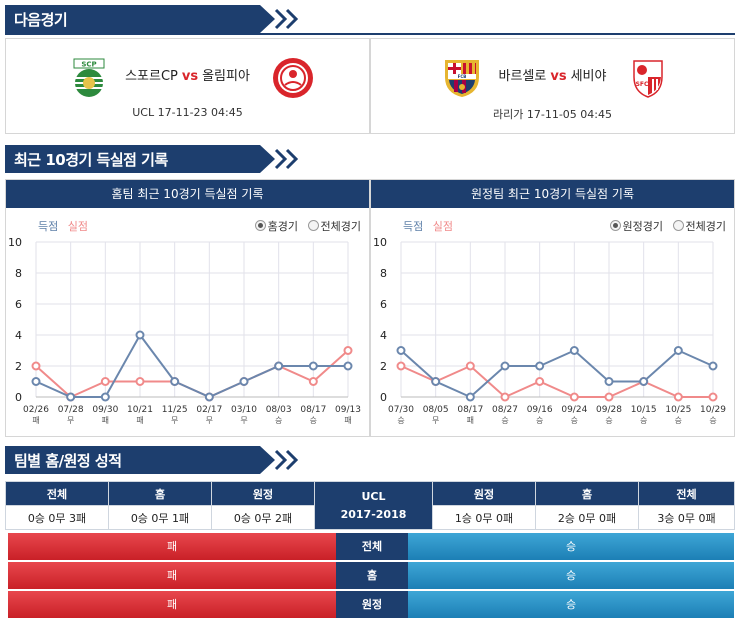  I want to click on x-tick-label: 08/27, so click(505, 410).